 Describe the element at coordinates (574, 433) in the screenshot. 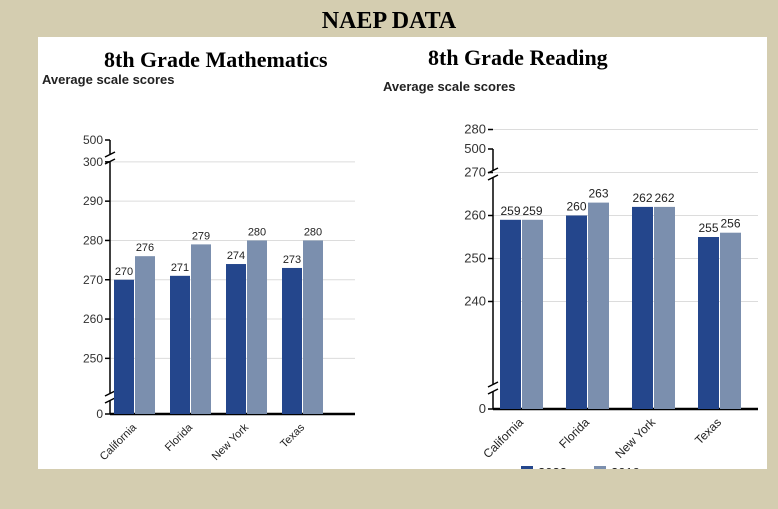

I see `reading-x-tick-label: Florida` at that location.